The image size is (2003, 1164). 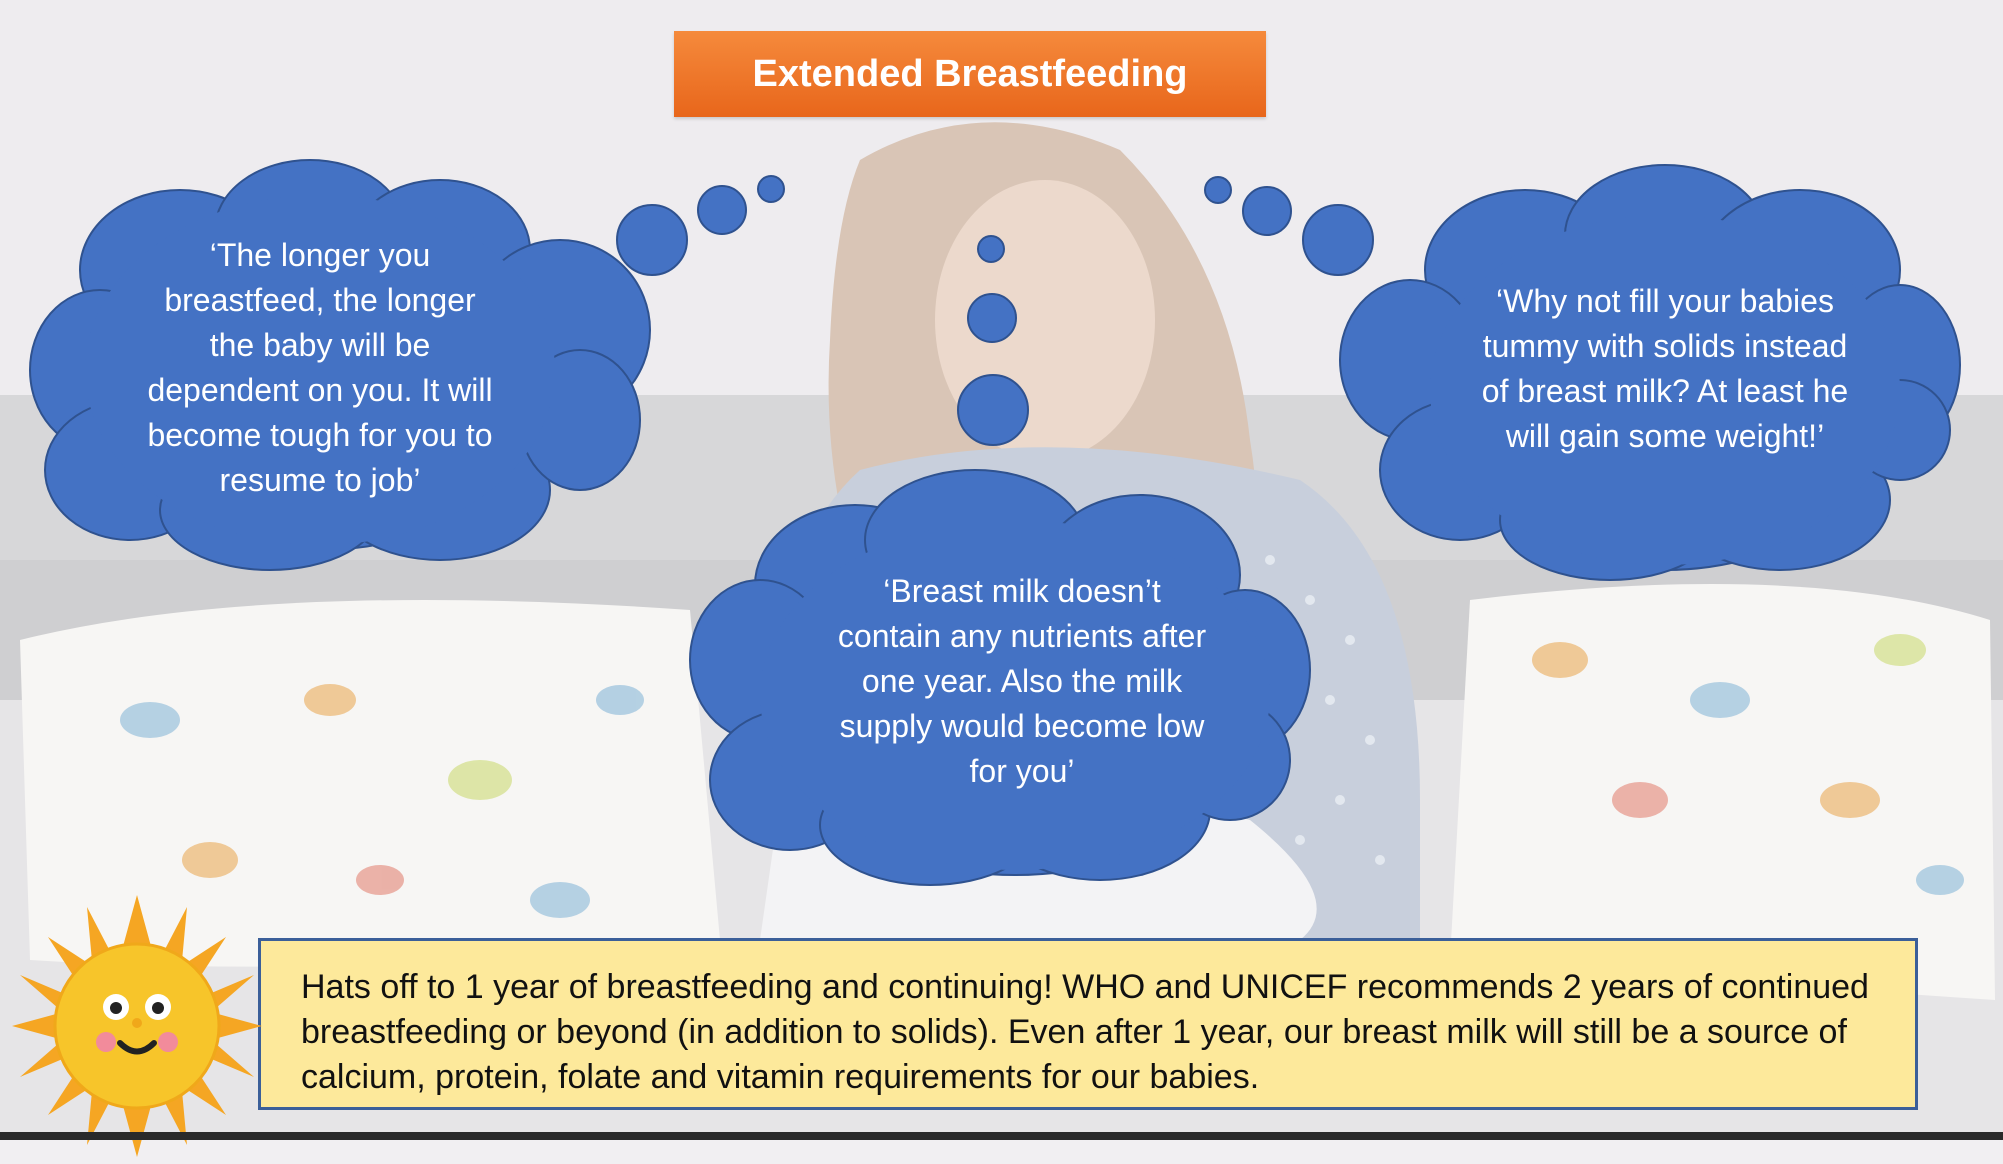 I want to click on left-thought-cloud, so click(x=340, y=365).